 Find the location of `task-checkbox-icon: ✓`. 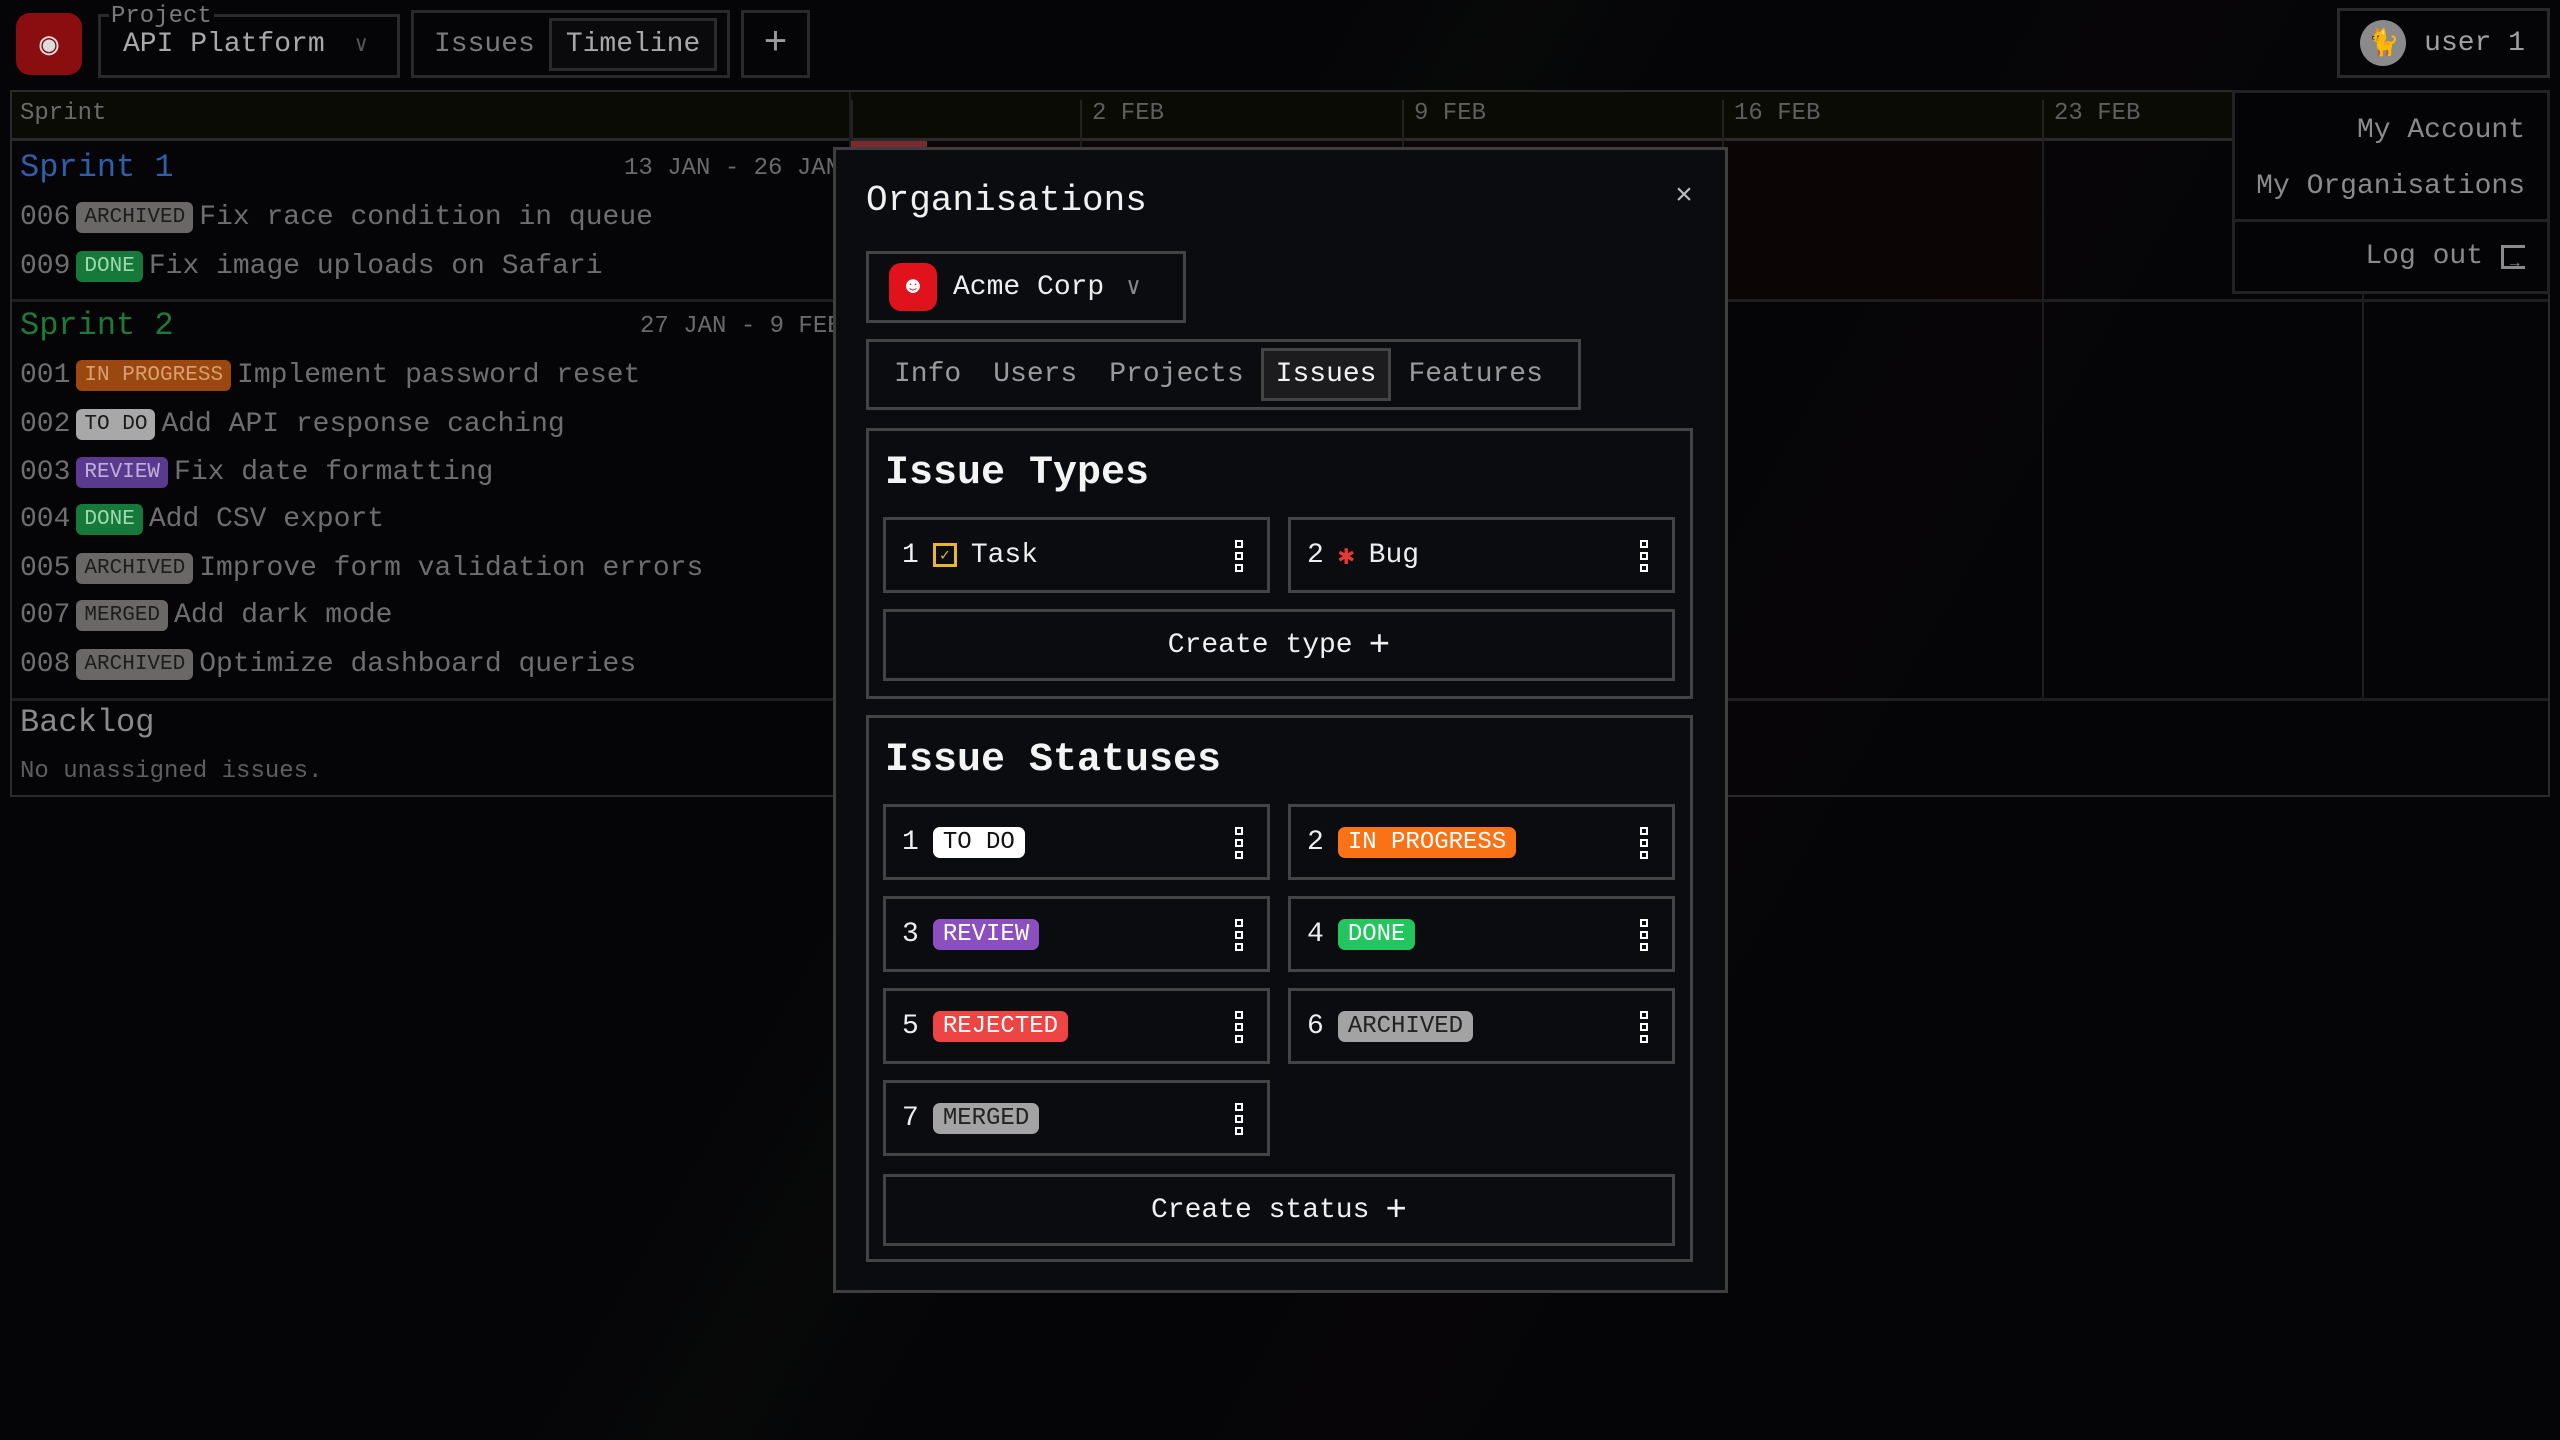

task-checkbox-icon: ✓ is located at coordinates (944, 555).